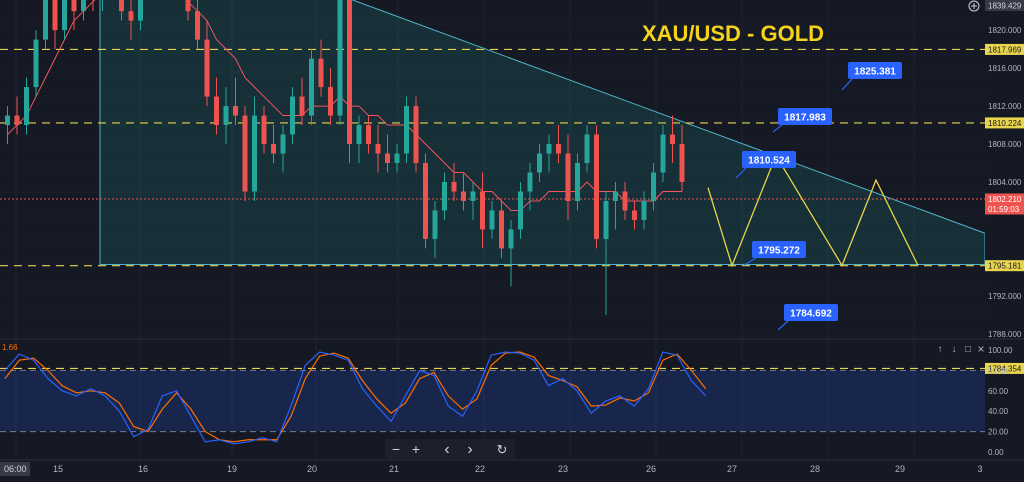 The image size is (1024, 482). I want to click on callout-label: 1810.524, so click(769, 161).